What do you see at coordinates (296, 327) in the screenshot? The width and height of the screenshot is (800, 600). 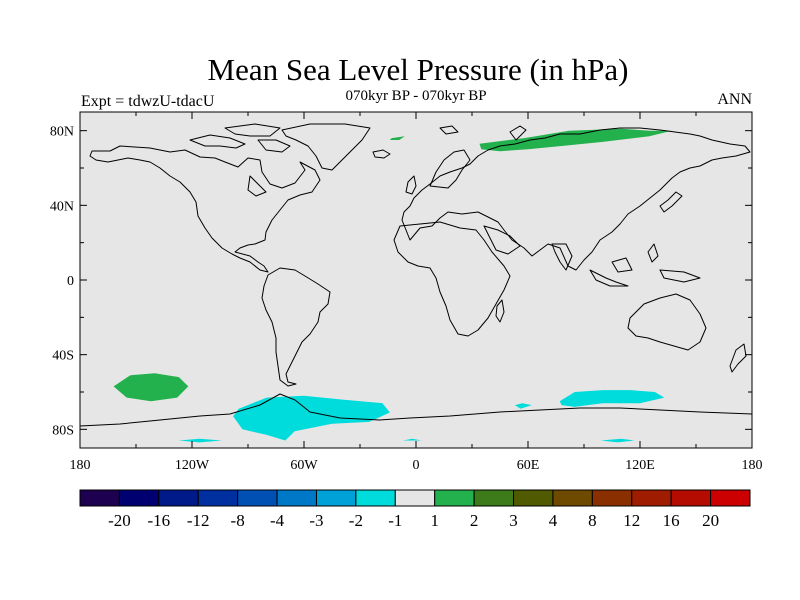 I see `coast-south-america` at bounding box center [296, 327].